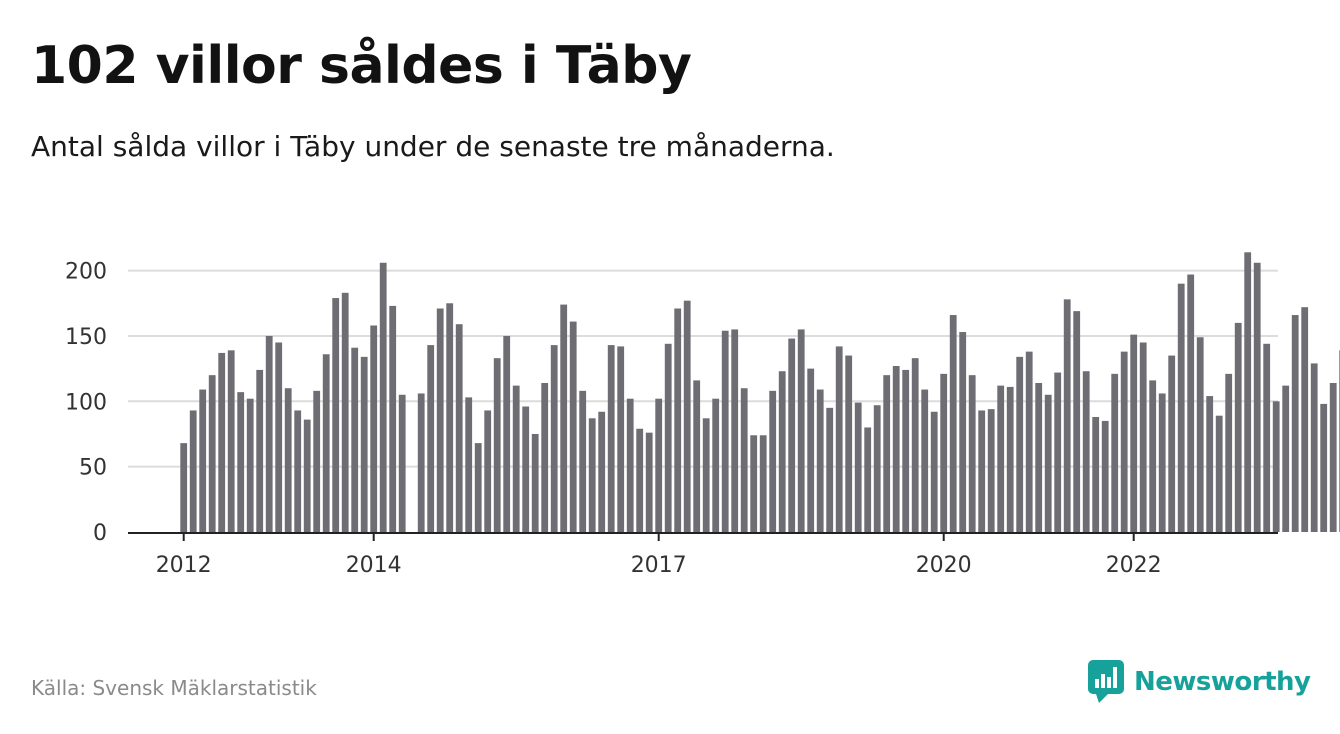  I want to click on x-tick-label: 2017, so click(659, 565).